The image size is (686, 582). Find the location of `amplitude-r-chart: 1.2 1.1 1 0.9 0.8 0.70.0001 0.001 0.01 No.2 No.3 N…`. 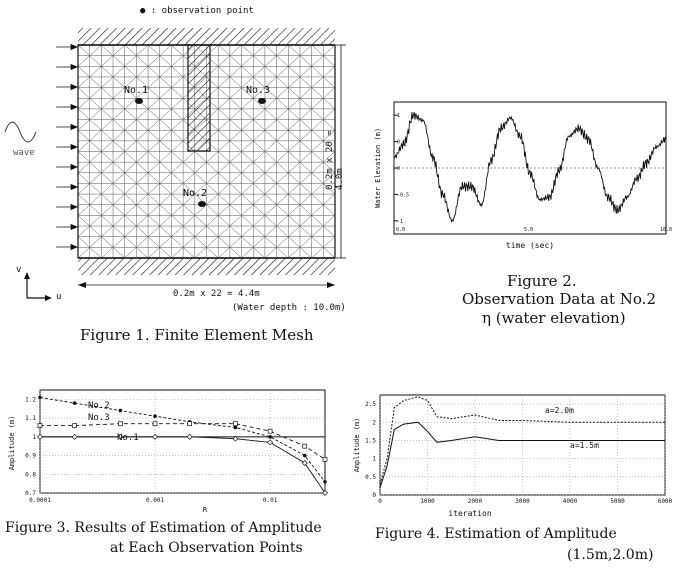

amplitude-r-chart: 1.2 1.1 1 0.9 0.8 0.70.0001 0.001 0.01 No.2 No.3 N… is located at coordinates (168, 451).